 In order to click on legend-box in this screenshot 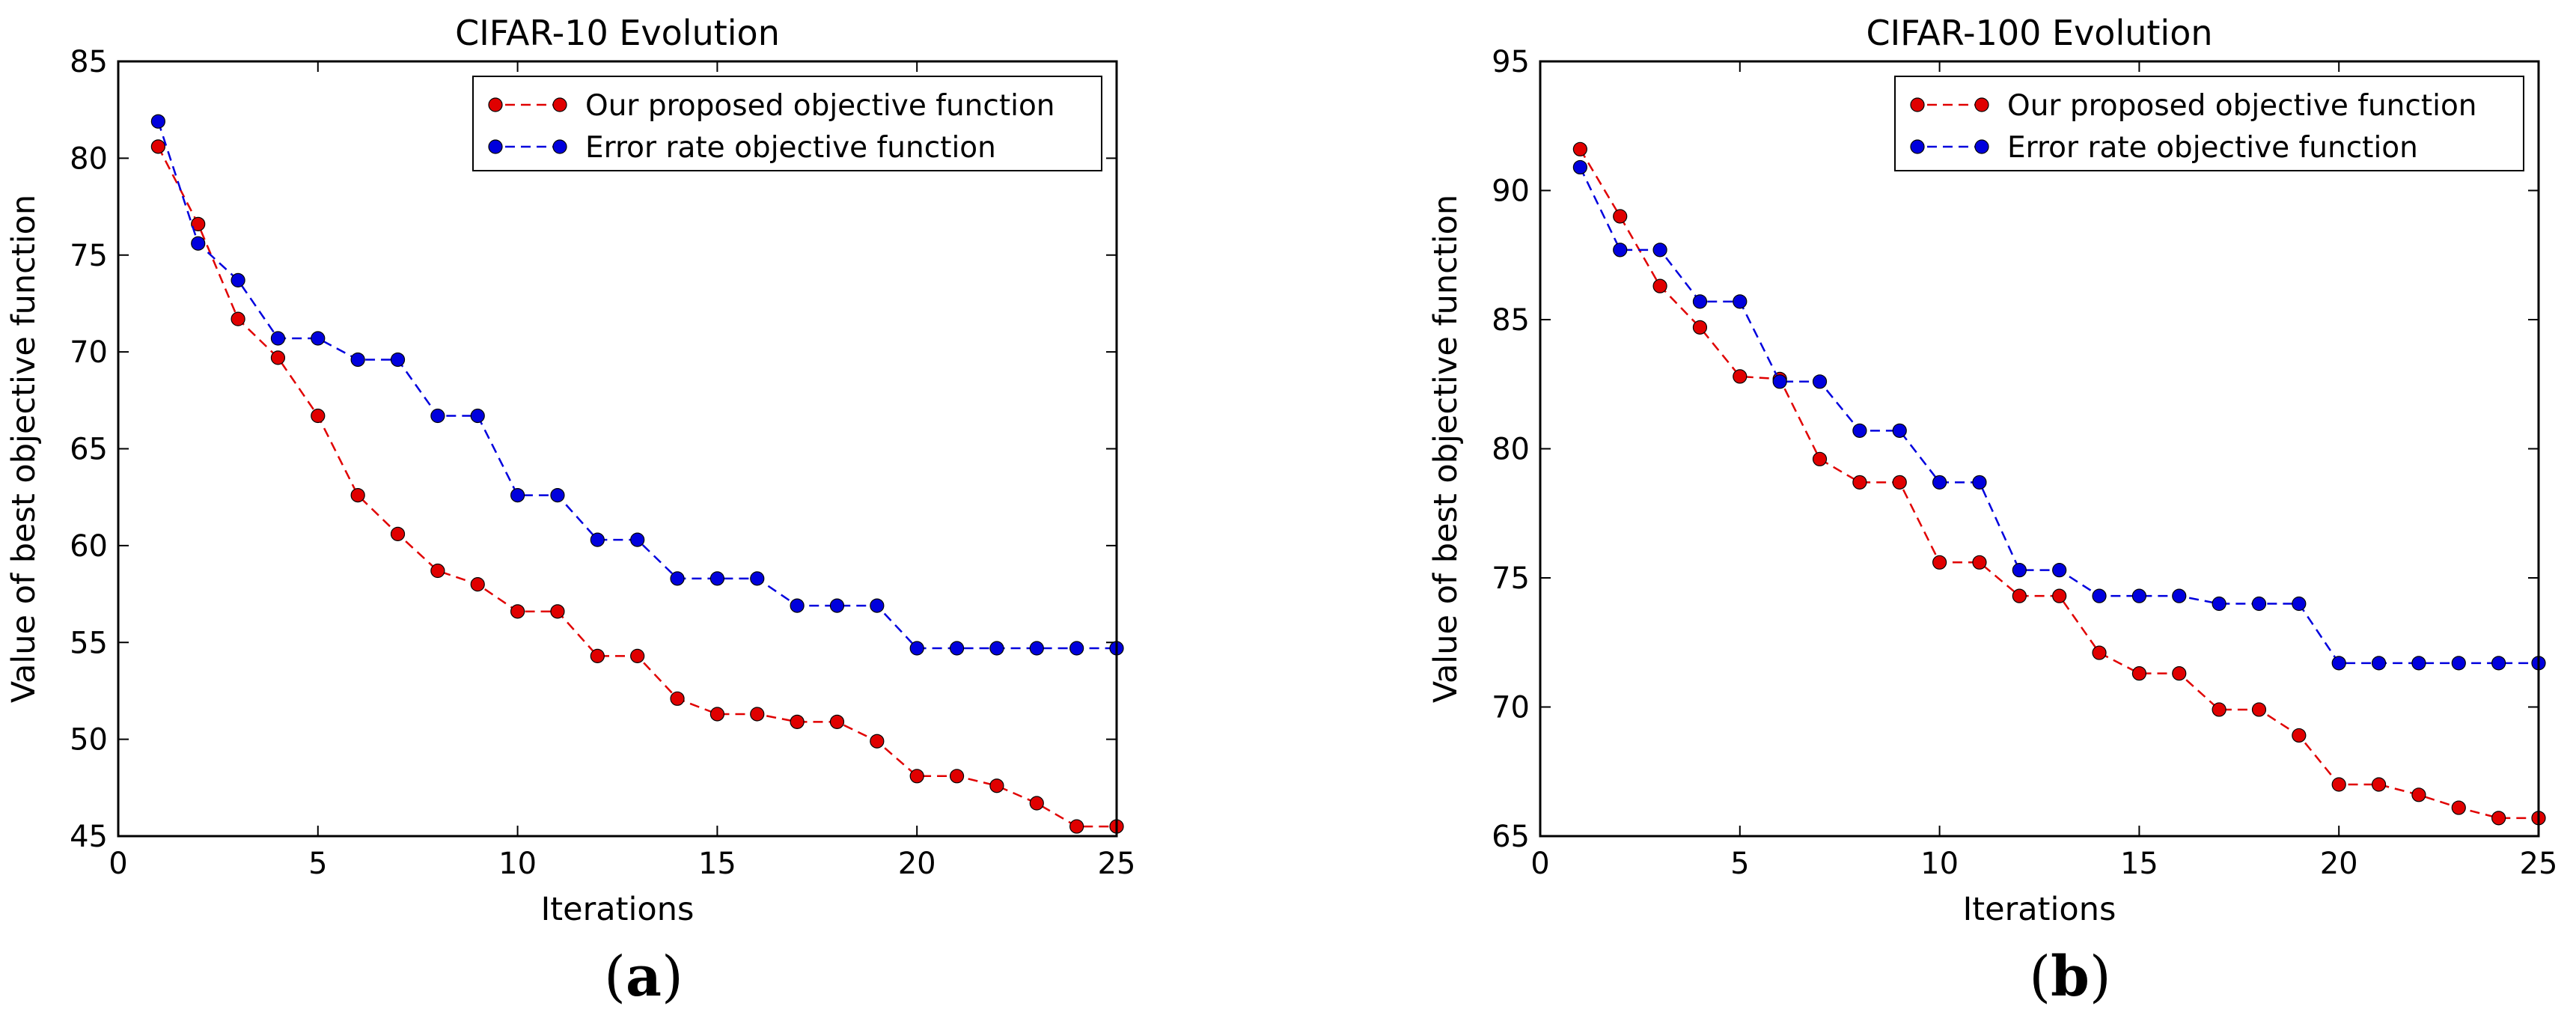, I will do `click(787, 123)`.